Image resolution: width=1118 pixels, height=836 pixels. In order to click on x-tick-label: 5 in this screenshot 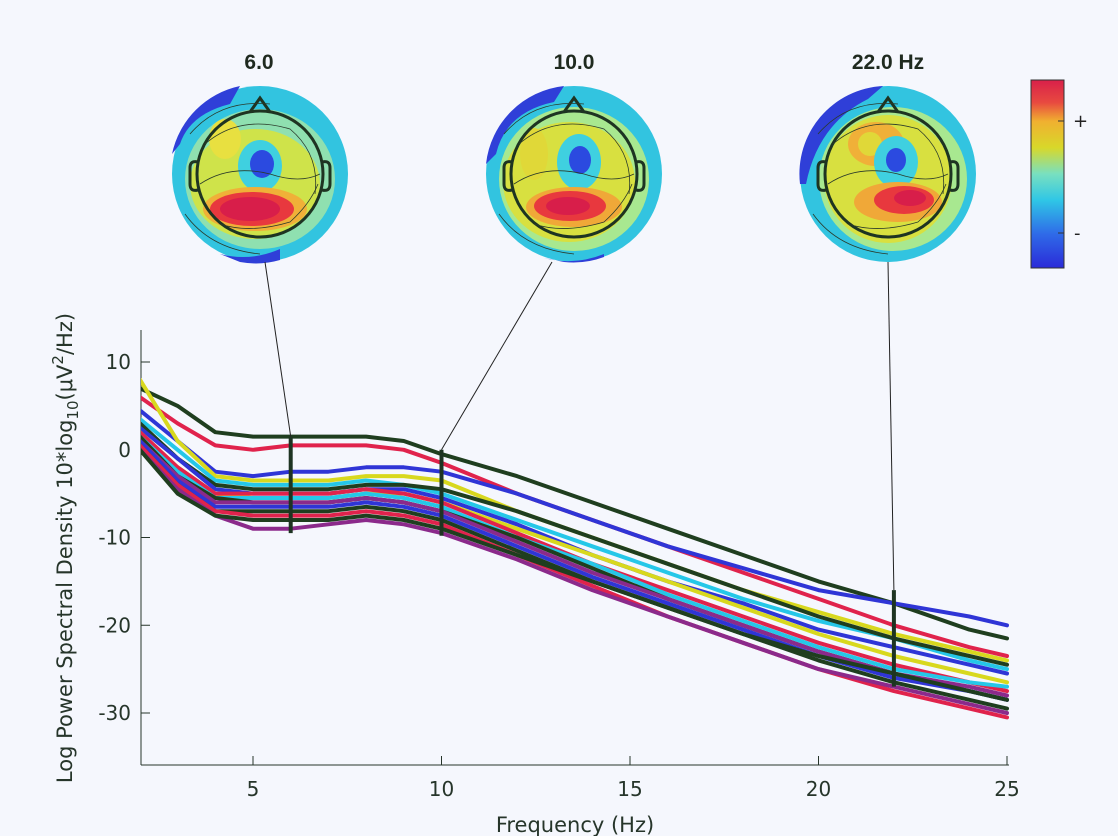, I will do `click(253, 789)`.